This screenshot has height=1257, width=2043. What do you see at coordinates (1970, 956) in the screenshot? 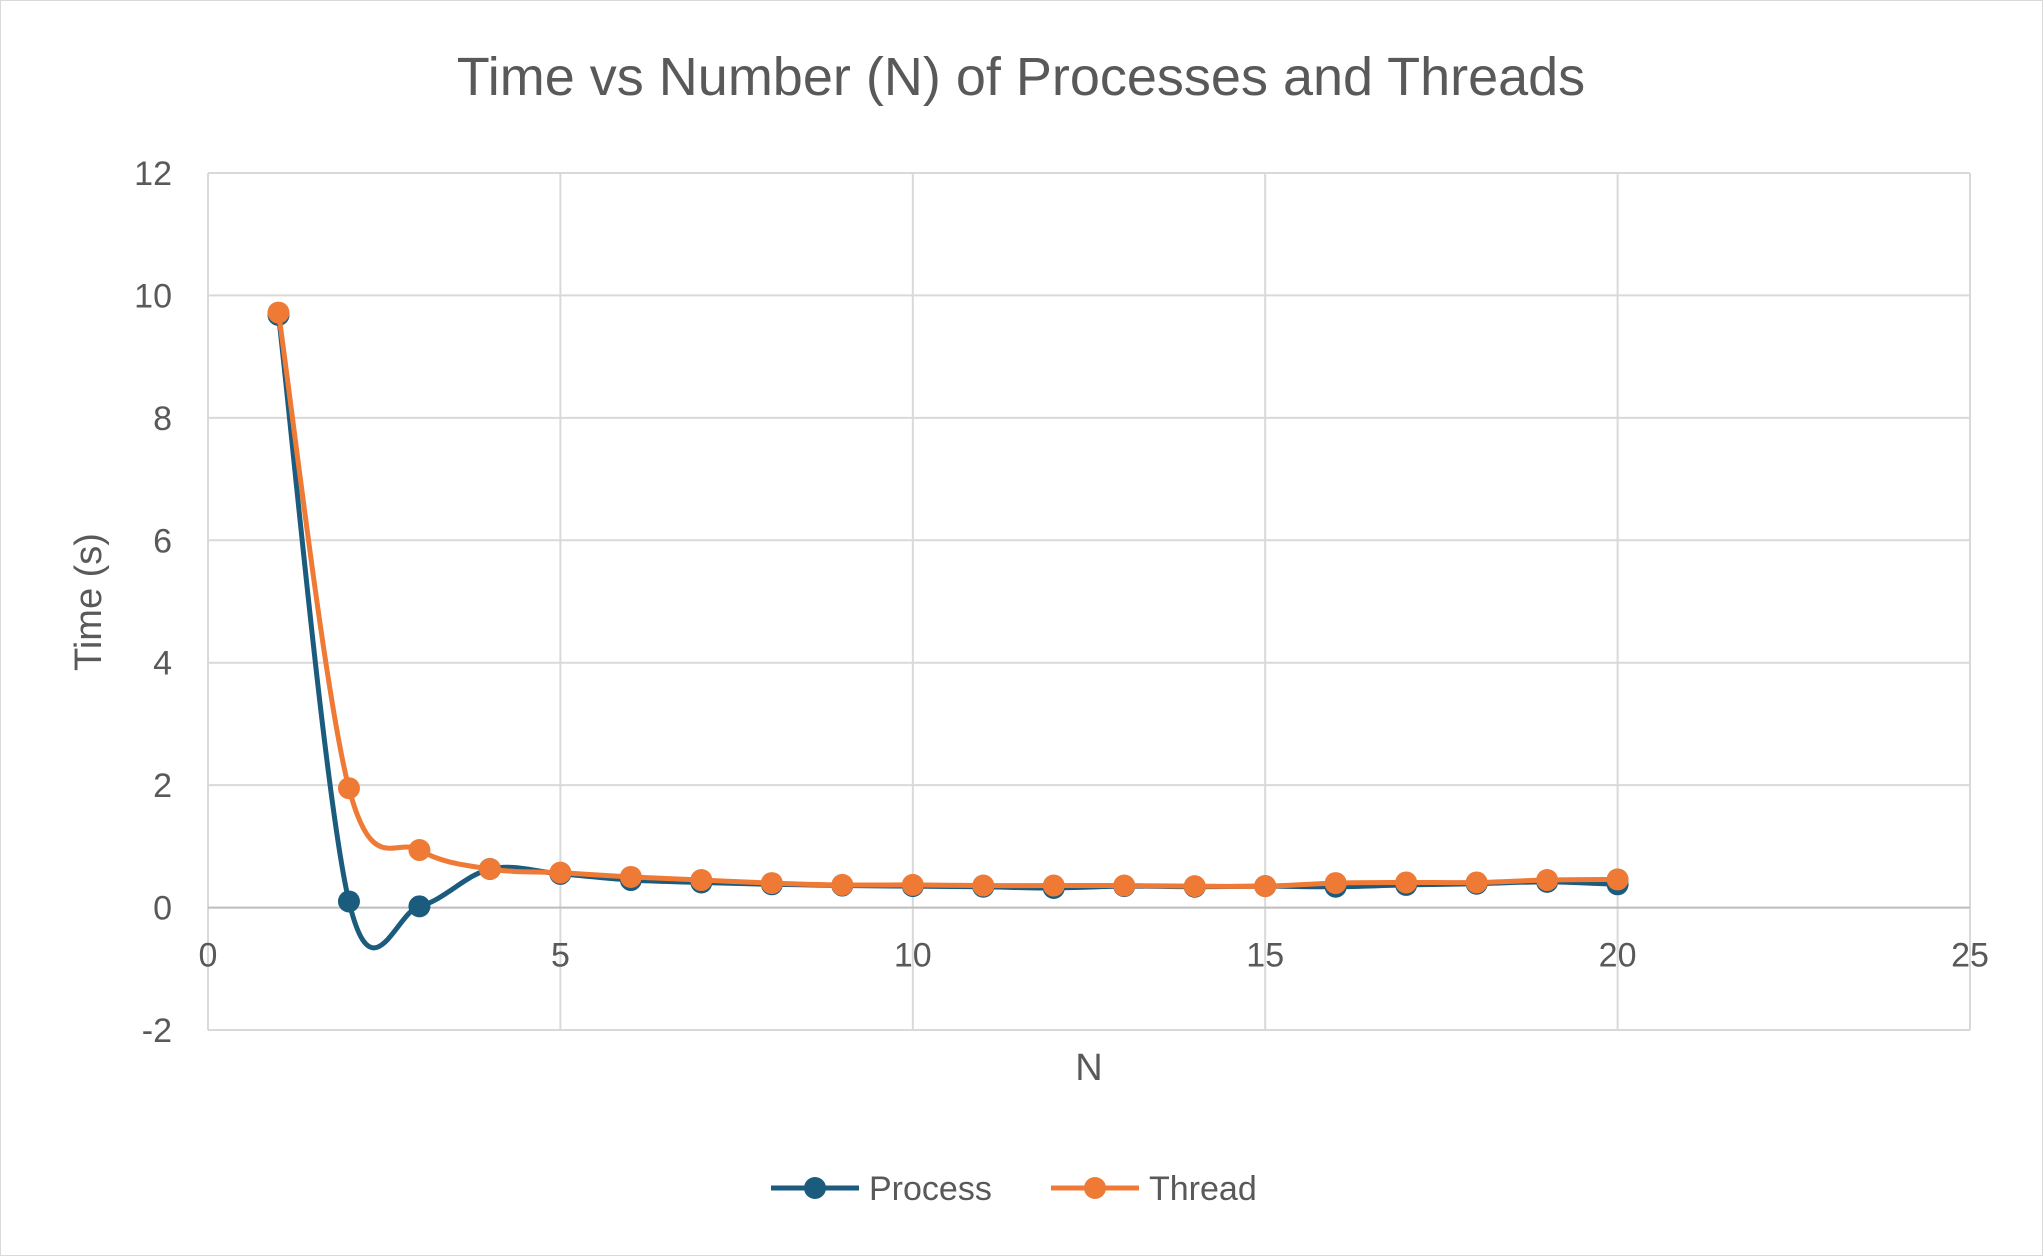
I see `x-tick-label: 25` at bounding box center [1970, 956].